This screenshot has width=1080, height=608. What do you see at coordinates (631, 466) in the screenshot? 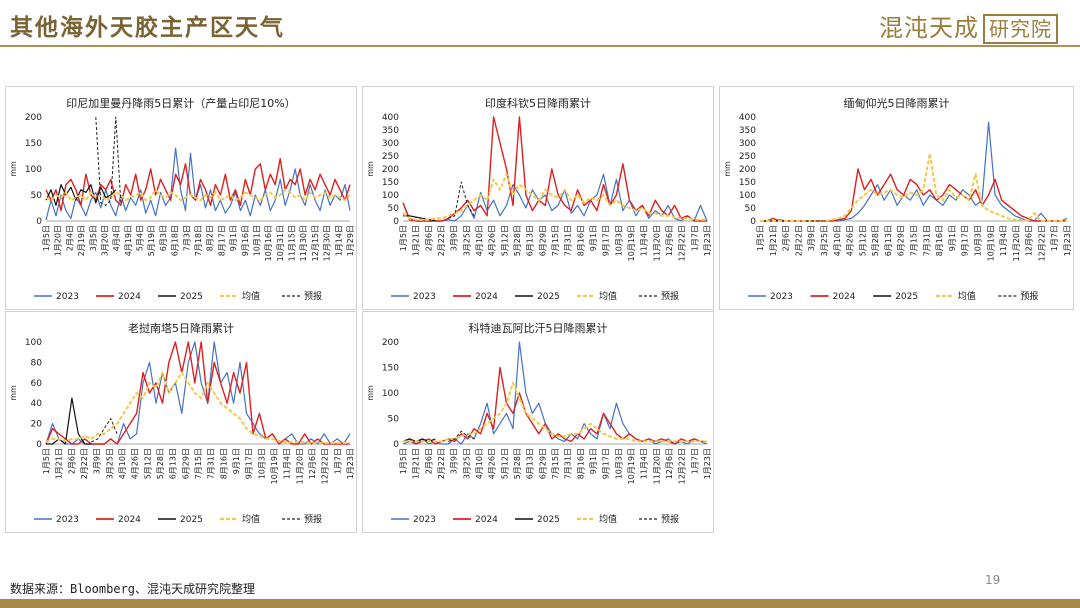
I see `x-tick-label: 10月19日` at bounding box center [631, 466].